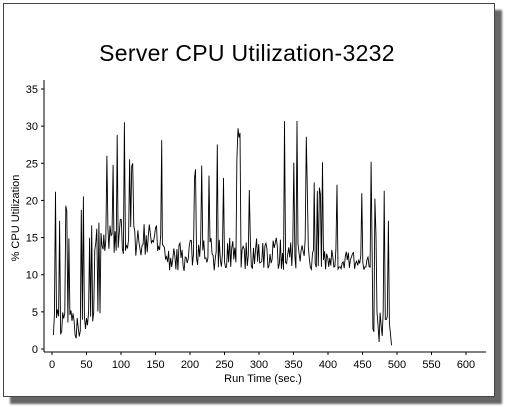 This screenshot has width=510, height=411. What do you see at coordinates (362, 365) in the screenshot?
I see `x-tick-label: 450` at bounding box center [362, 365].